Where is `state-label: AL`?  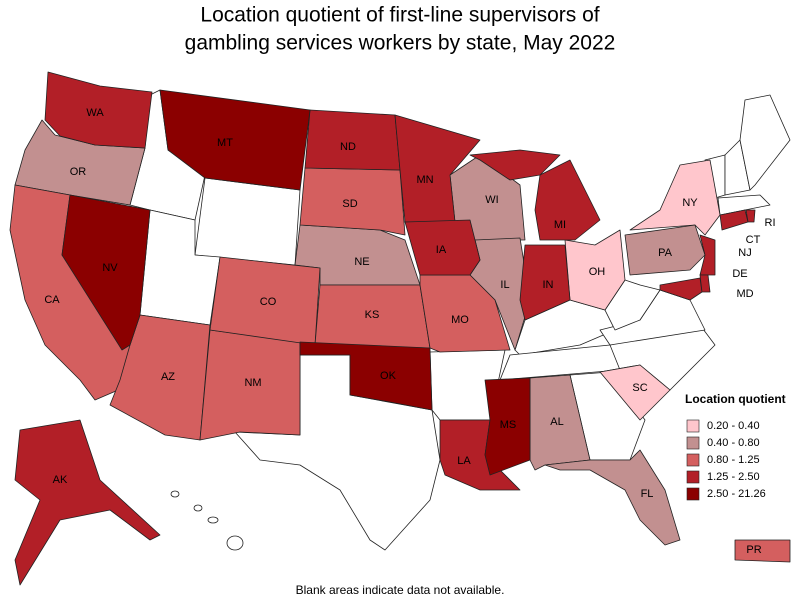
state-label: AL is located at coordinates (556, 422).